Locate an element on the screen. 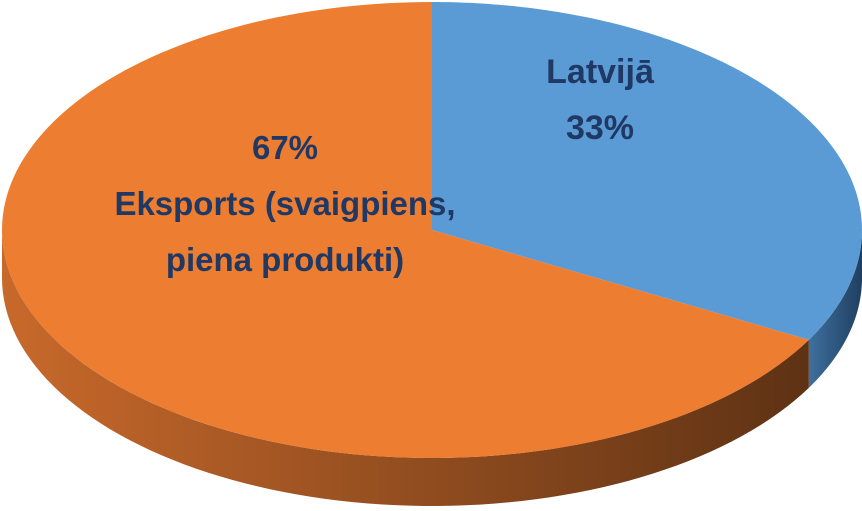  category-label: Latvijā is located at coordinates (600, 72).